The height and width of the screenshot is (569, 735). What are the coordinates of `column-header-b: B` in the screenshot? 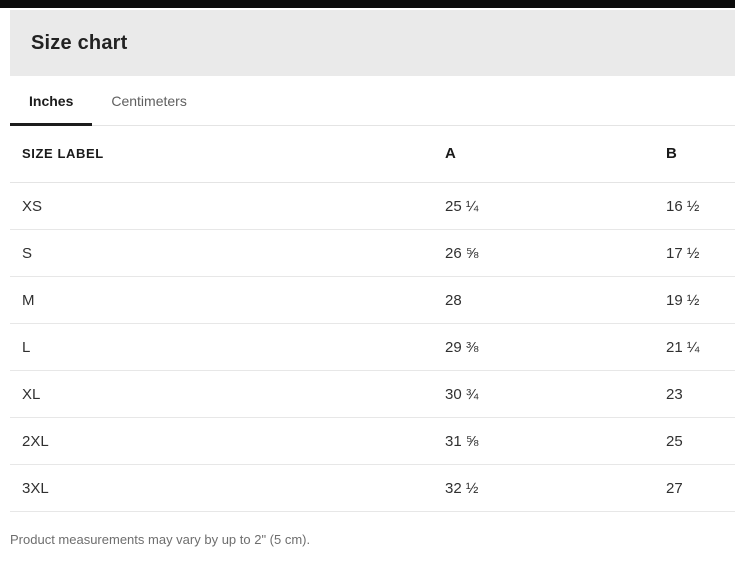 It's located at (671, 153).